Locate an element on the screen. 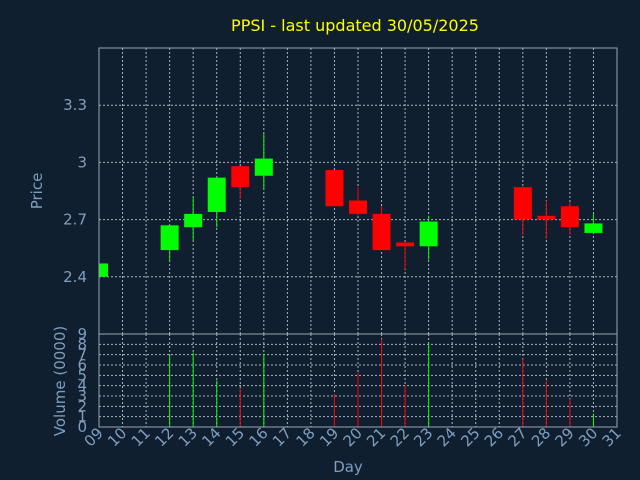  volume-tick-label: 9 is located at coordinates (82, 334).